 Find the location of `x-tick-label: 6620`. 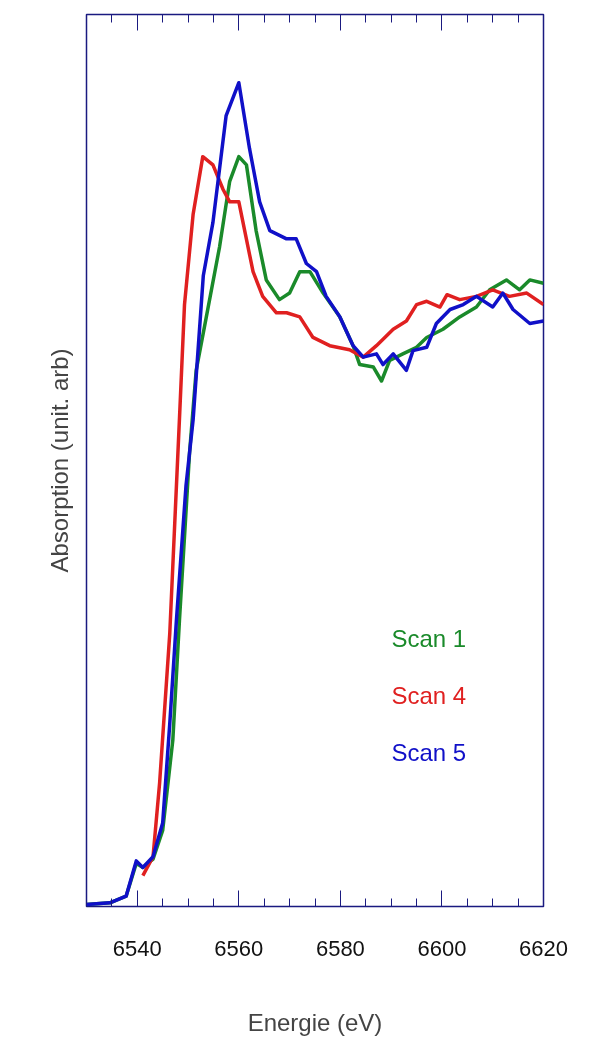

x-tick-label: 6620 is located at coordinates (543, 948).